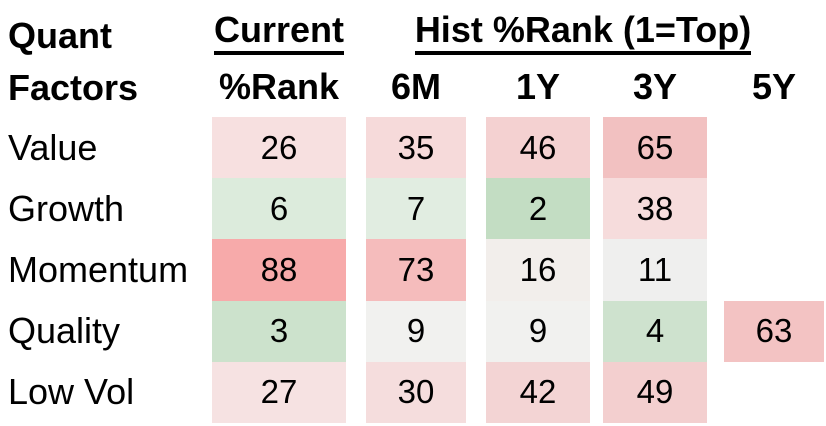 This screenshot has width=826, height=426. What do you see at coordinates (416, 209) in the screenshot?
I see `heatmap-cell: 7` at bounding box center [416, 209].